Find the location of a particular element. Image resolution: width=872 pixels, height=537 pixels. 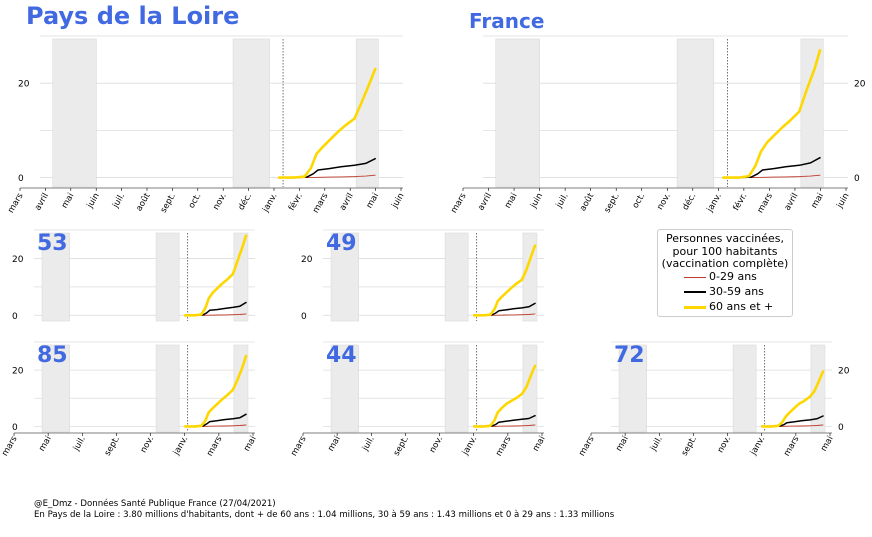

legend-label: 0-29 ans is located at coordinates (733, 276).